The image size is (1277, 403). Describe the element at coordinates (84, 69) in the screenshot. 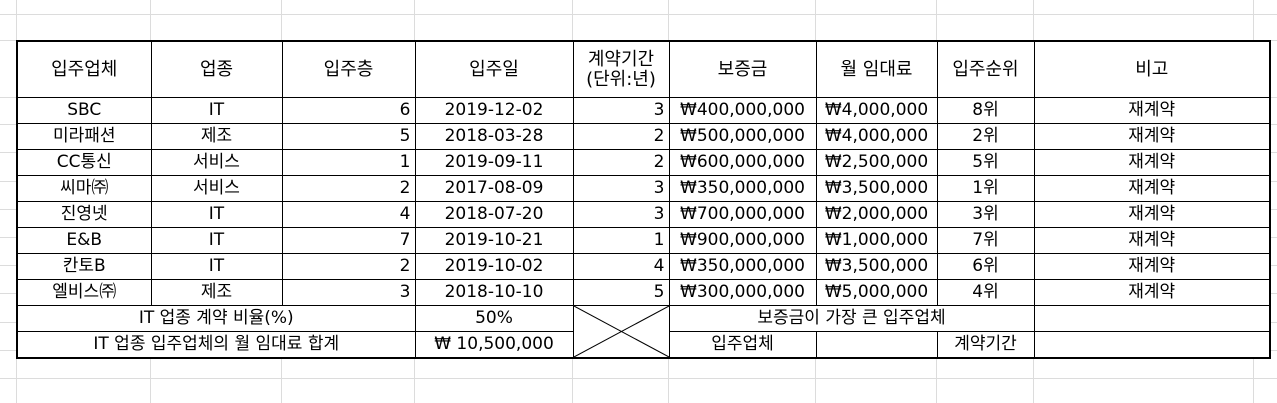

I see `header-company: 입주업체` at that location.